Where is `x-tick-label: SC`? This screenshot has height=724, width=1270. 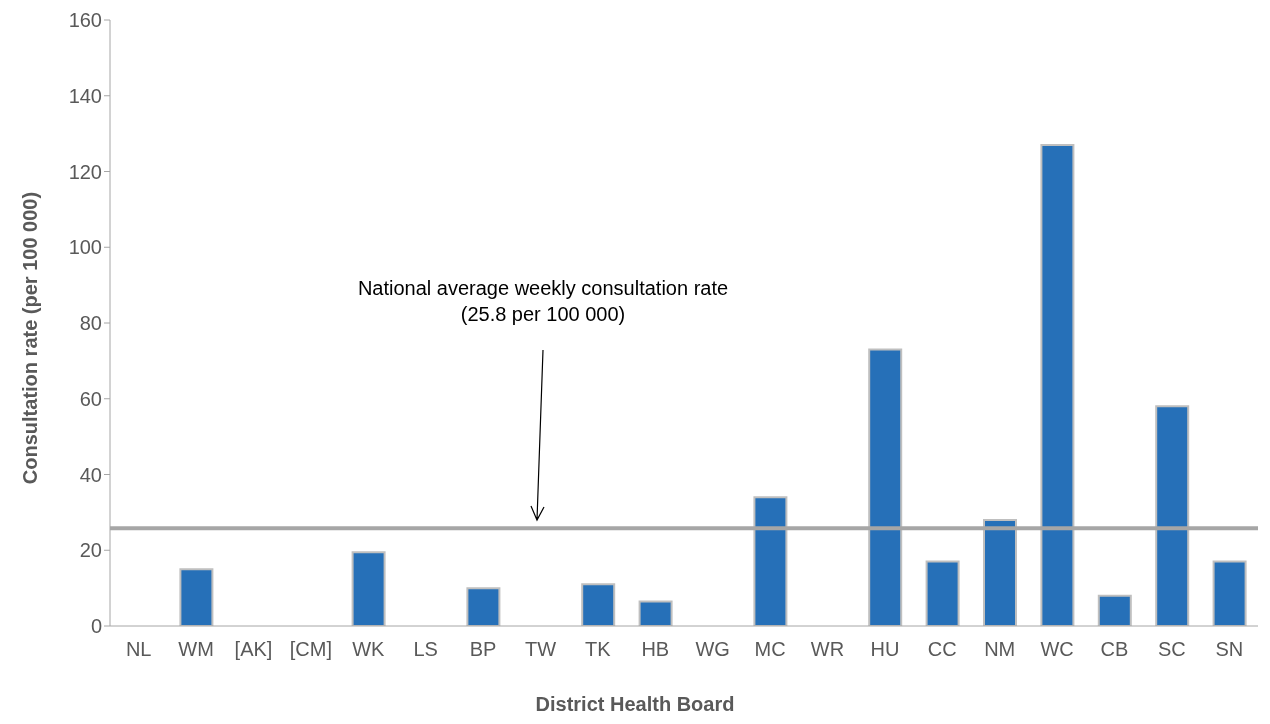
x-tick-label: SC is located at coordinates (1172, 649).